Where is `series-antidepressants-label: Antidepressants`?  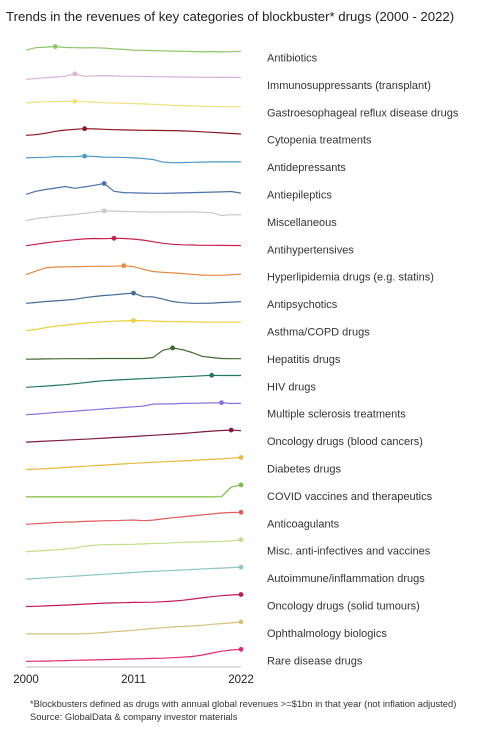
series-antidepressants-label: Antidepressants is located at coordinates (306, 168).